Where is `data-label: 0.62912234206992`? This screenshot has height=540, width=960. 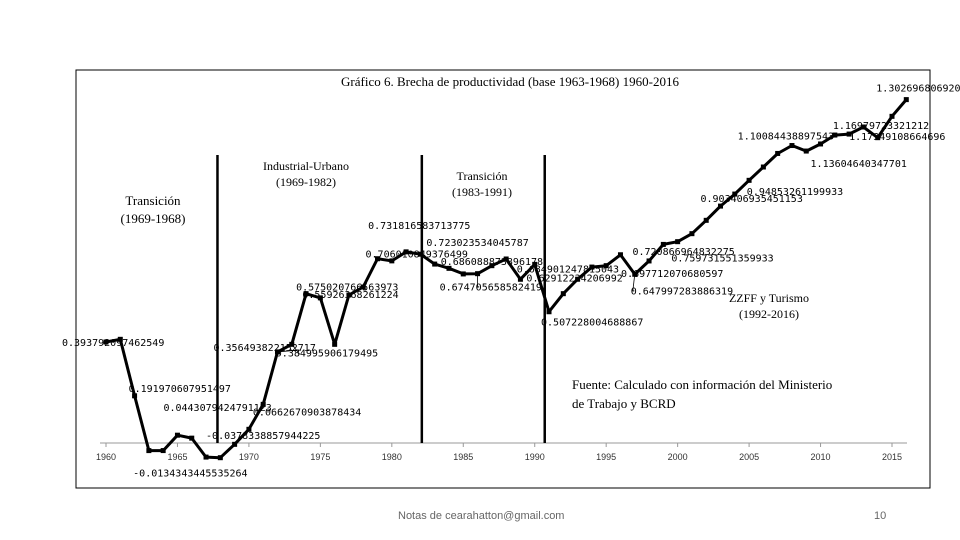 data-label: 0.62912234206992 is located at coordinates (574, 278).